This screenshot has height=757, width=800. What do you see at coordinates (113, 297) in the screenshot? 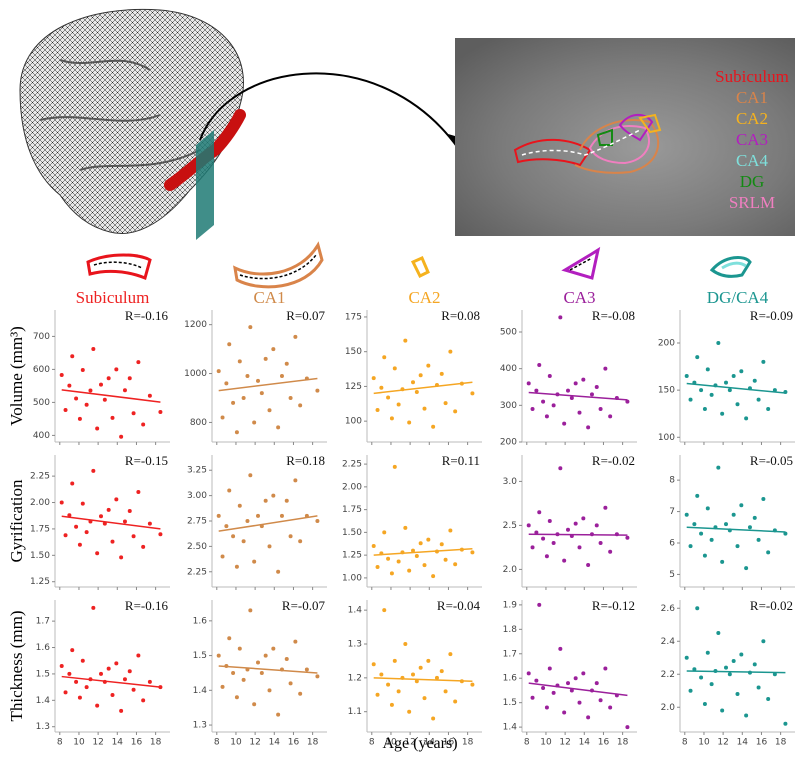
I see `column-title: Subiculum` at bounding box center [113, 297].